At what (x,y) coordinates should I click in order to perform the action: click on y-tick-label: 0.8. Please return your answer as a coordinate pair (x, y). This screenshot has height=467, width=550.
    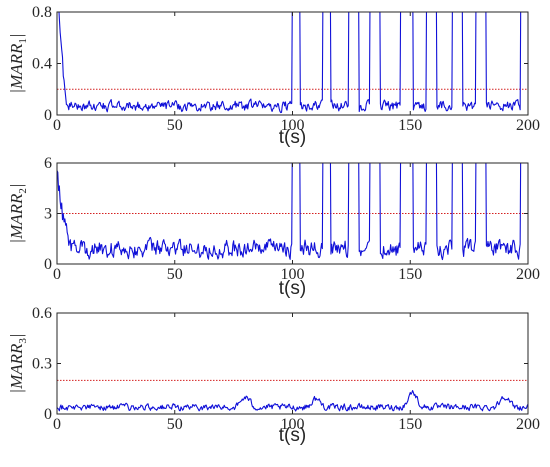
    Looking at the image, I should click on (42, 12).